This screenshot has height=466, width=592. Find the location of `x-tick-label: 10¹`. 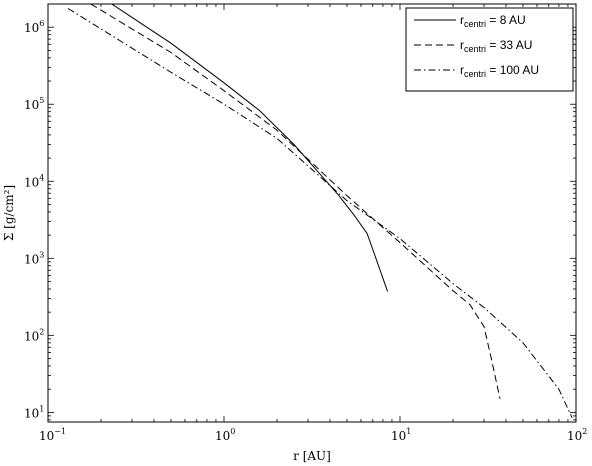

x-tick-label: 10¹ is located at coordinates (401, 435).